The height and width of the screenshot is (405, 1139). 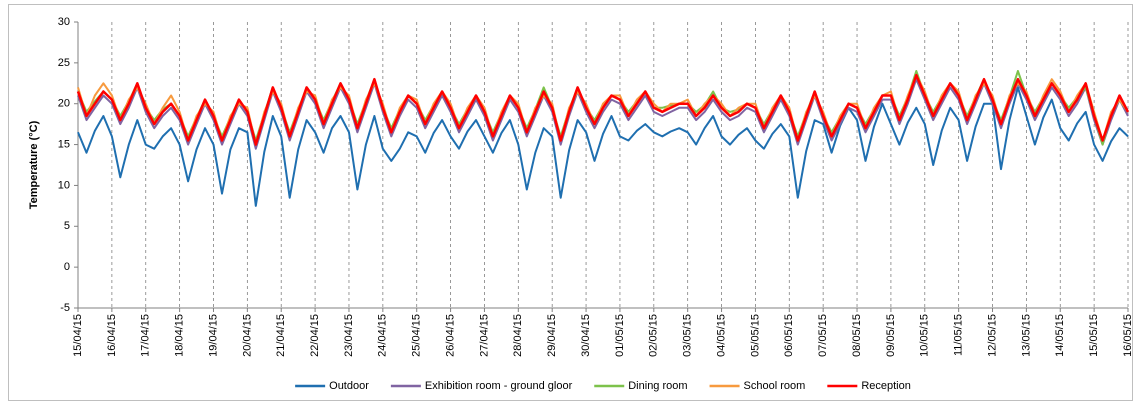 I want to click on legend-label: Exhibition room - ground gloor, so click(x=499, y=386).